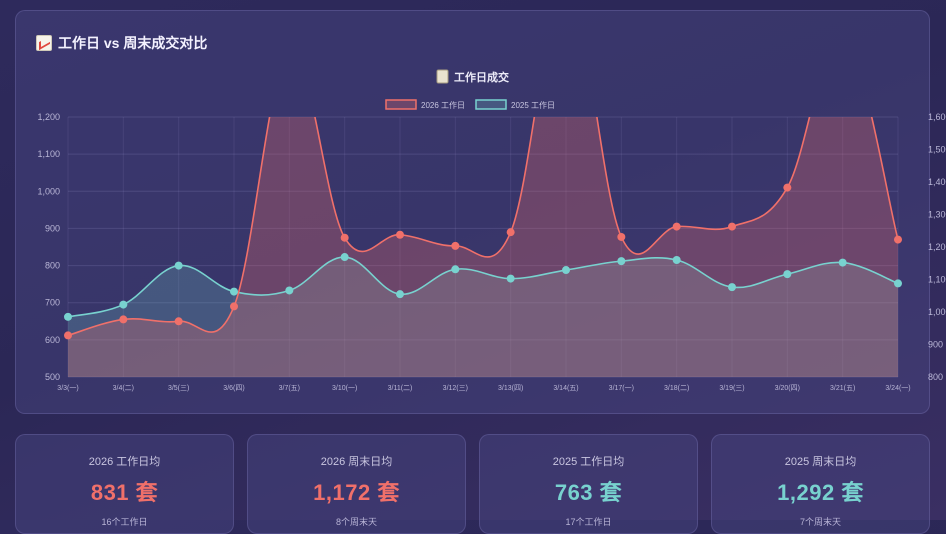  What do you see at coordinates (588, 462) in the screenshot?
I see `card-label: 2025 工作日均` at bounding box center [588, 462].